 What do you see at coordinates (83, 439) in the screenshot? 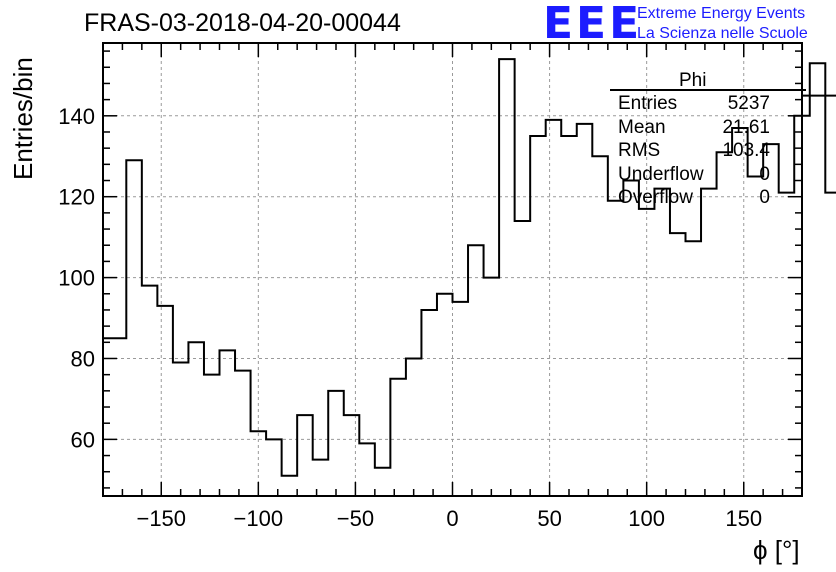
I see `y-tick-label: 60` at bounding box center [83, 439].